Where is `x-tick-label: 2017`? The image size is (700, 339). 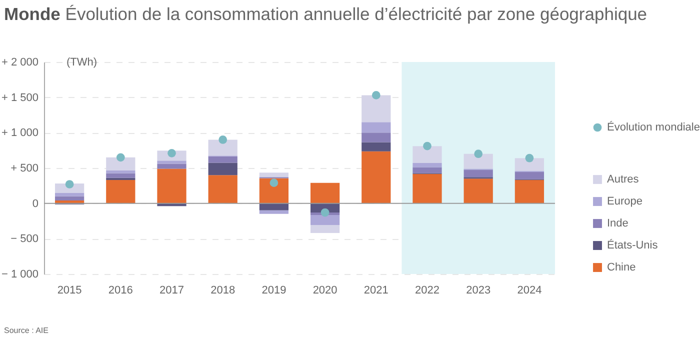
x-tick-label: 2017 is located at coordinates (172, 290).